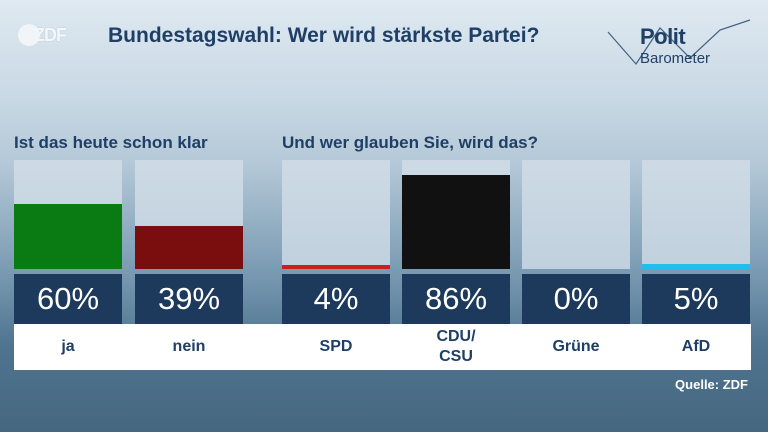  I want to click on zdf-logo-text: ZDF, so click(50, 34).